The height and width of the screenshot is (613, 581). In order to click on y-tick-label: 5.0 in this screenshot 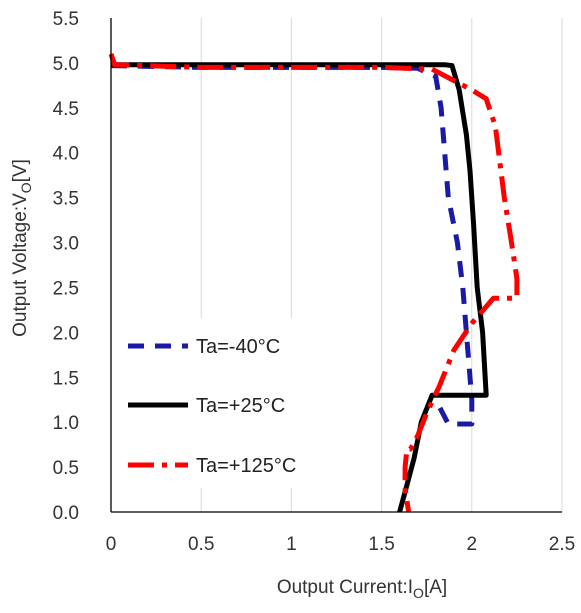, I will do `click(66, 64)`.